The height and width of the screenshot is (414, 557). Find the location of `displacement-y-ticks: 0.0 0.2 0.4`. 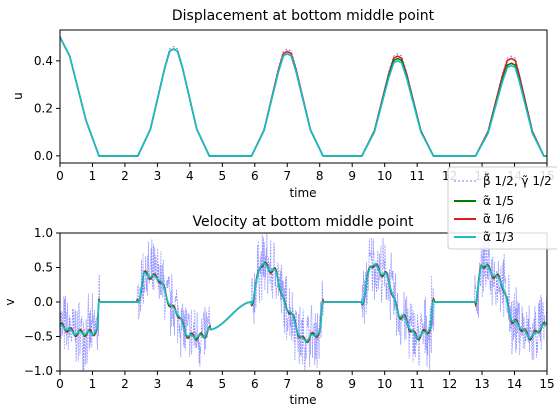

displacement-y-ticks: 0.0 0.2 0.4 is located at coordinates (47, 108).